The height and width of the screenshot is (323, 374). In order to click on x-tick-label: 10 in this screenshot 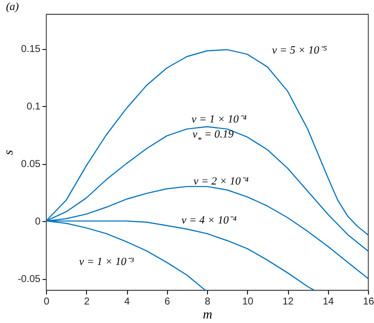, I will do `click(248, 302)`.